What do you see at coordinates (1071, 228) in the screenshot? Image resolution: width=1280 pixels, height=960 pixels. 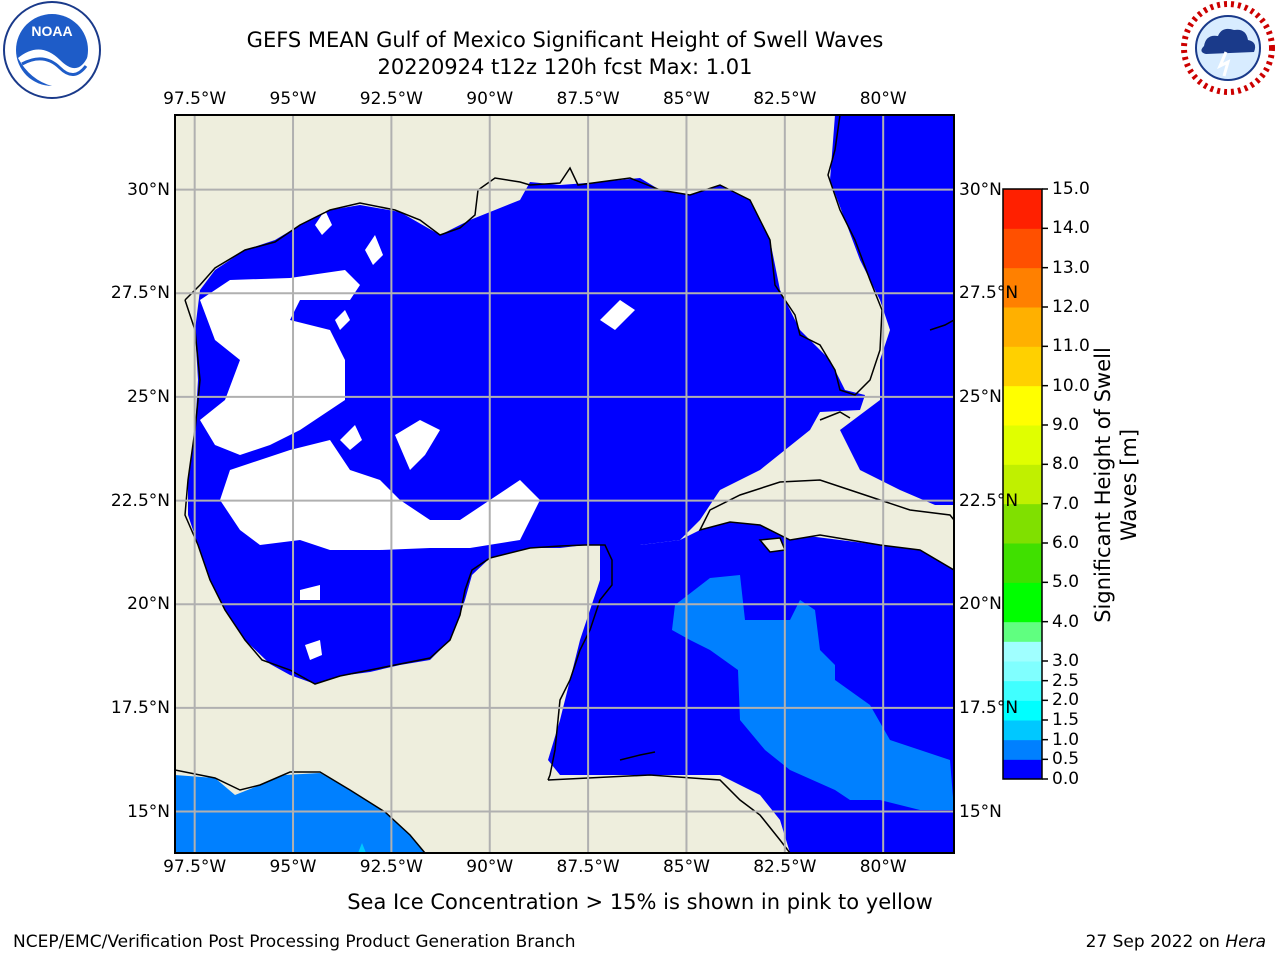 I see `colorbar-tick-label: 14.0` at bounding box center [1071, 228].